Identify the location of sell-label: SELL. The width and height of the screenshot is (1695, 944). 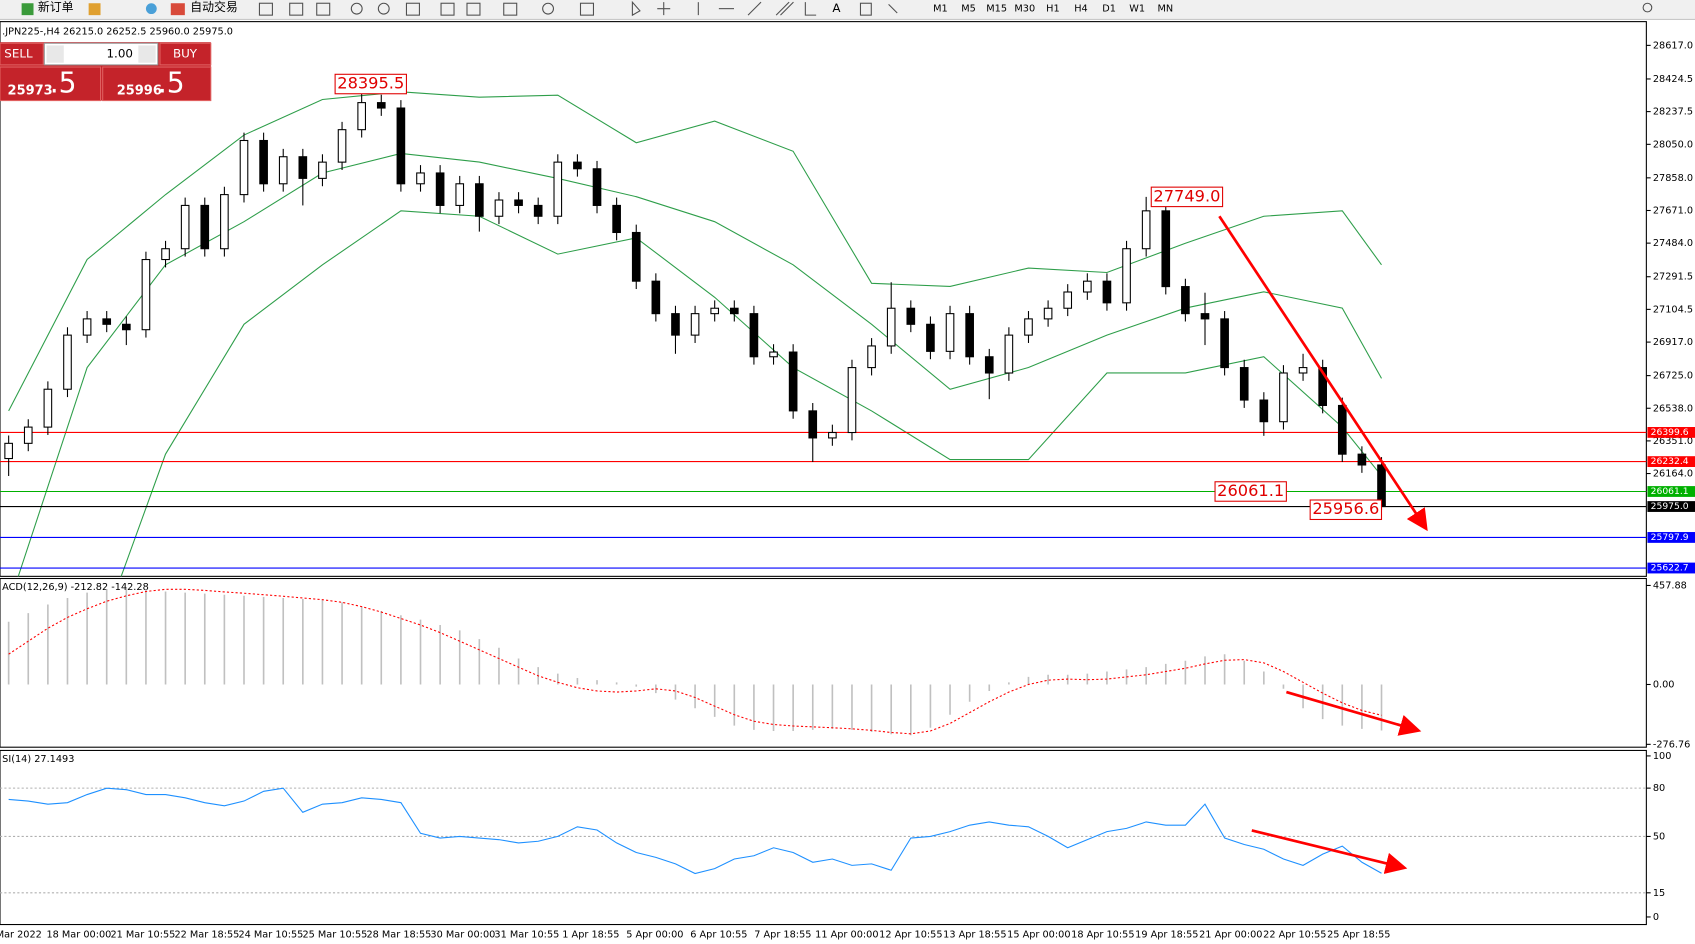
(18, 54).